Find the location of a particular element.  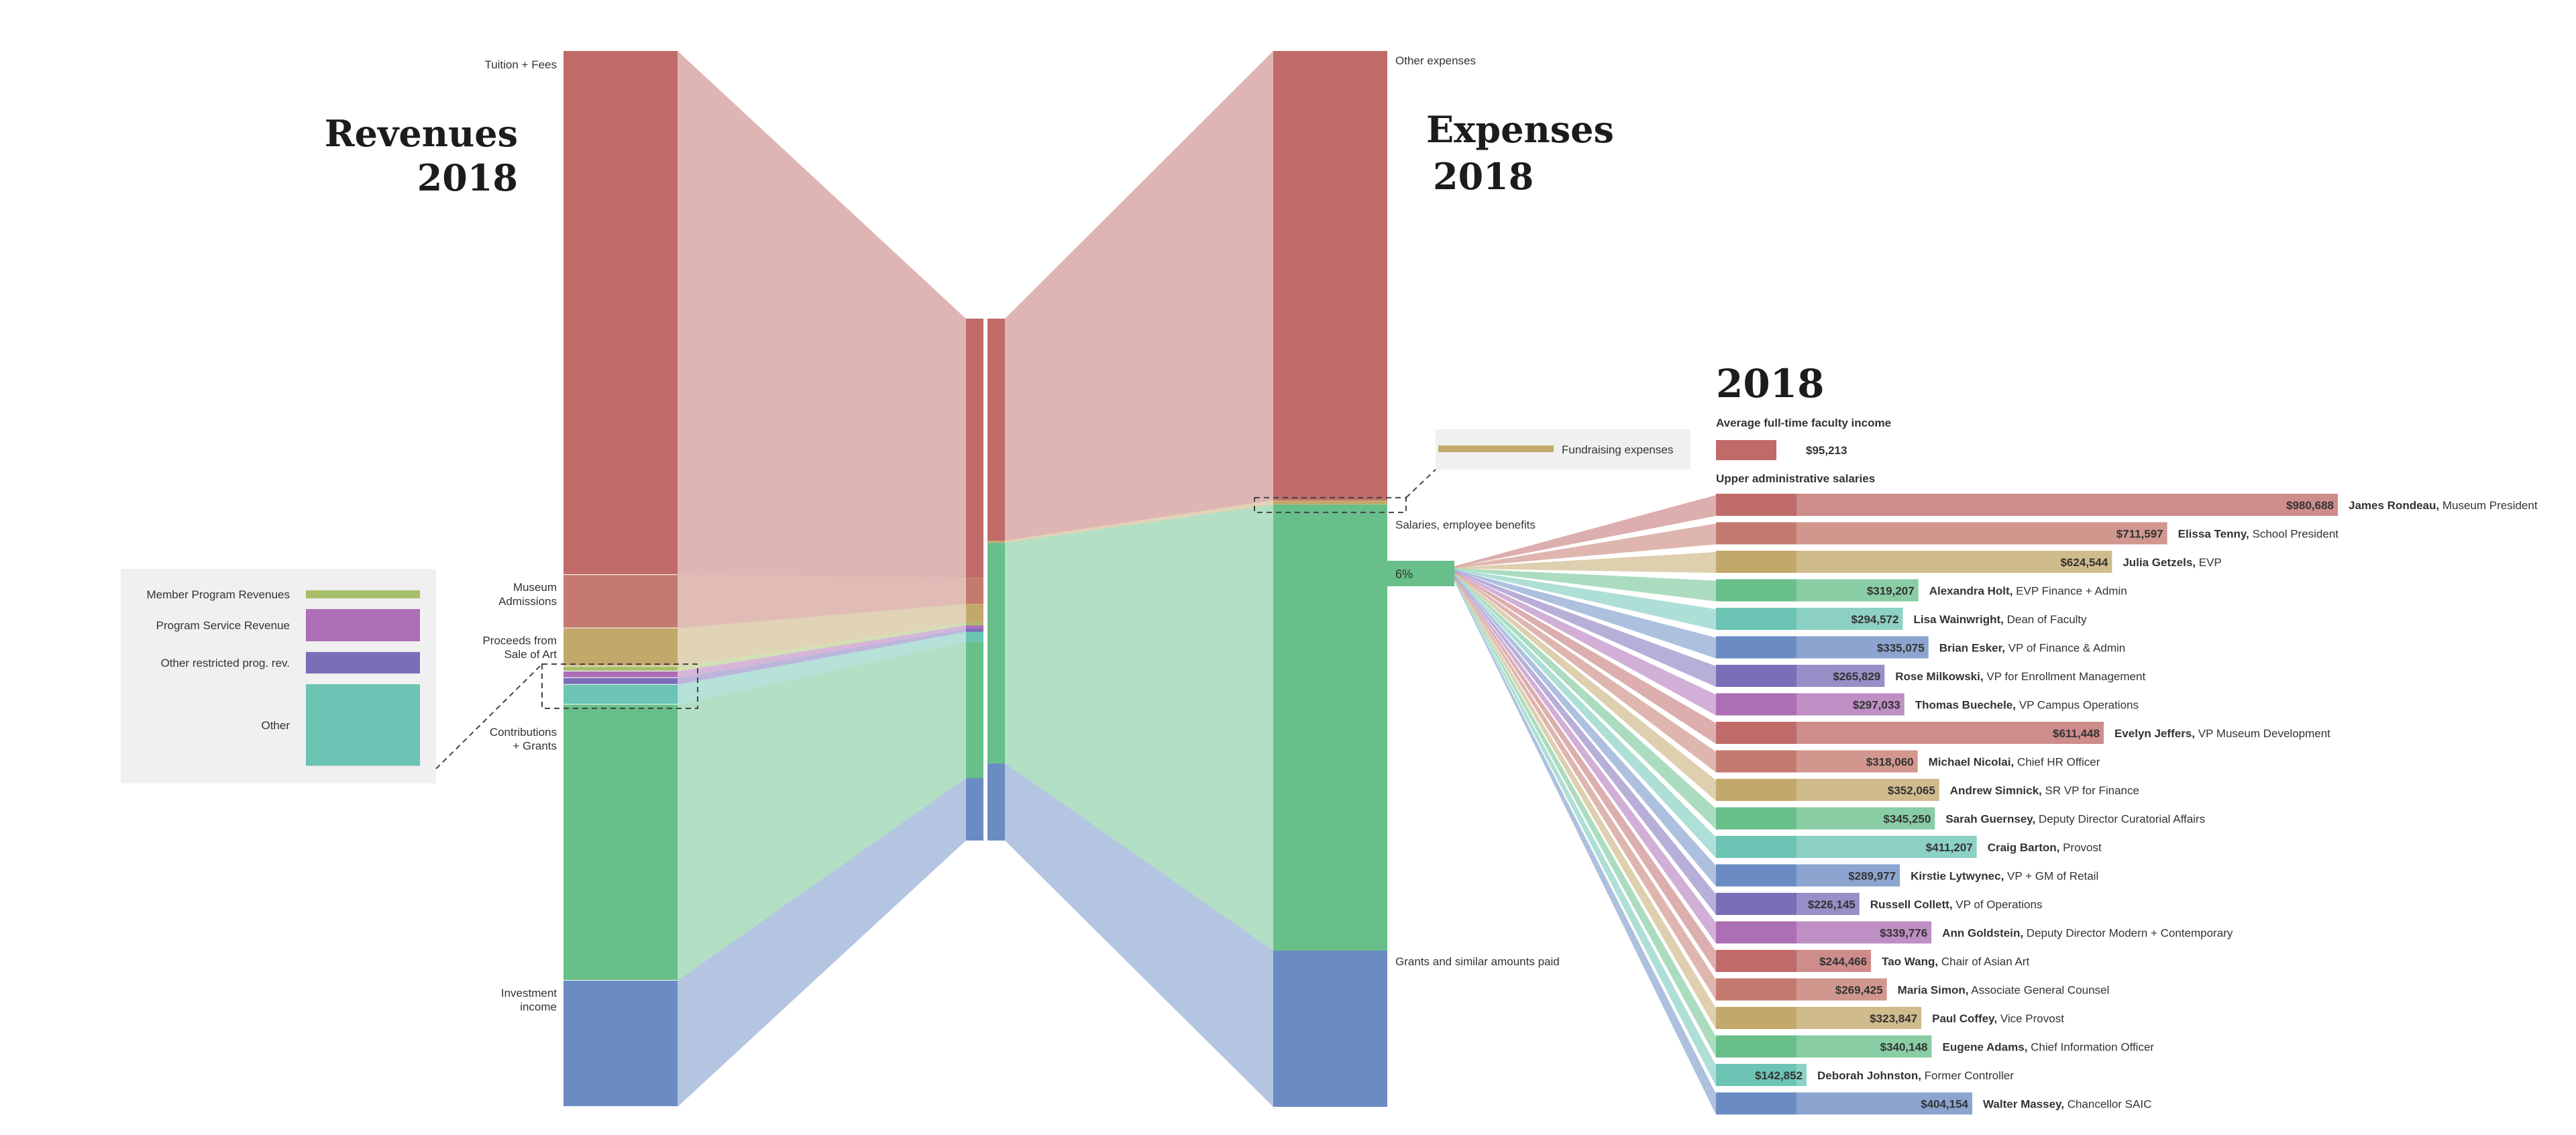

salary-value-label: $624,544 is located at coordinates (2084, 563).